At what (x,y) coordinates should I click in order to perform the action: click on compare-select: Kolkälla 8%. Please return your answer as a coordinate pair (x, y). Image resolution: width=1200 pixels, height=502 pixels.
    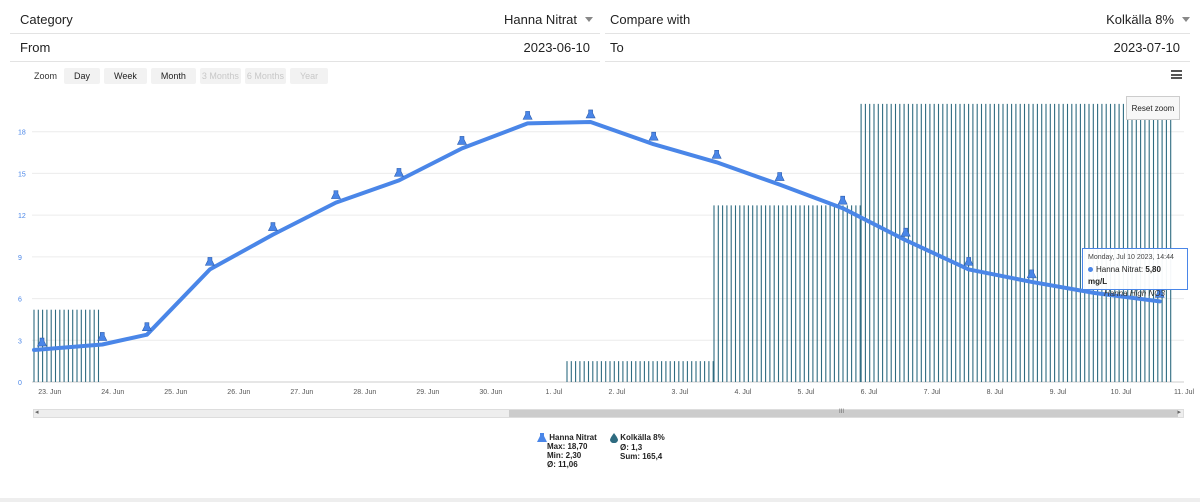
    Looking at the image, I should click on (1148, 19).